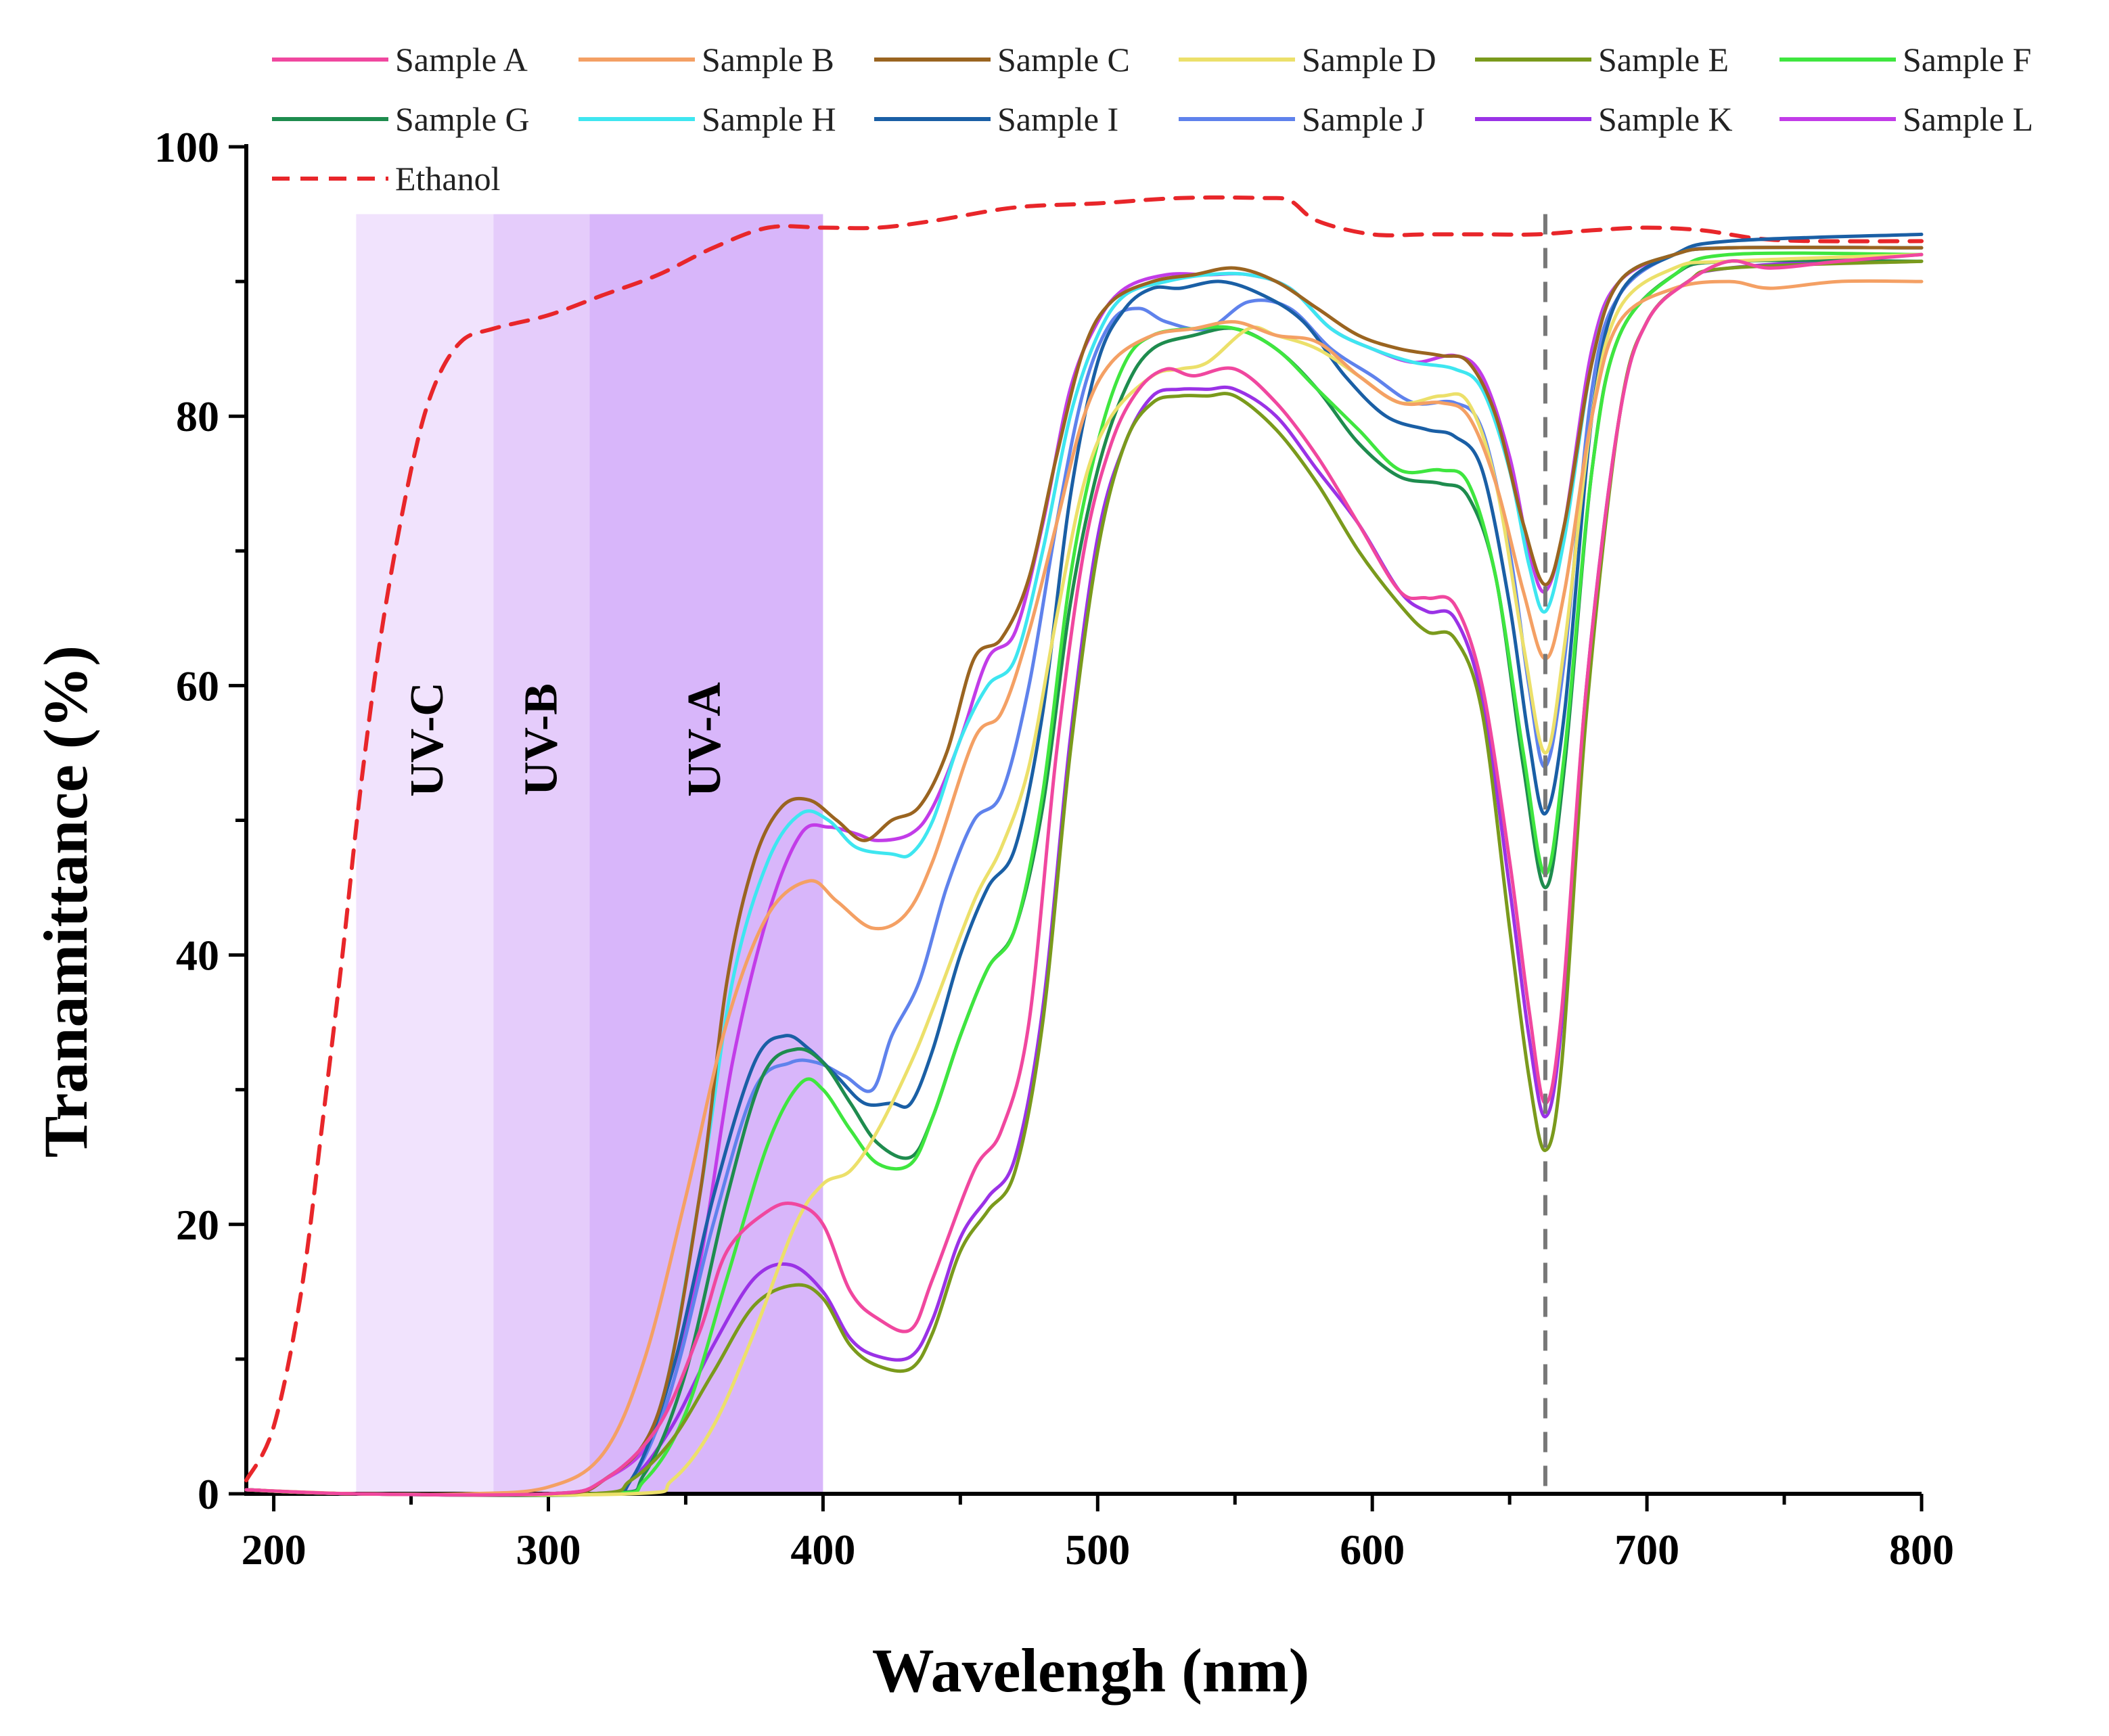 The image size is (2109, 1736). What do you see at coordinates (197, 686) in the screenshot?
I see `y-tick-label: 60` at bounding box center [197, 686].